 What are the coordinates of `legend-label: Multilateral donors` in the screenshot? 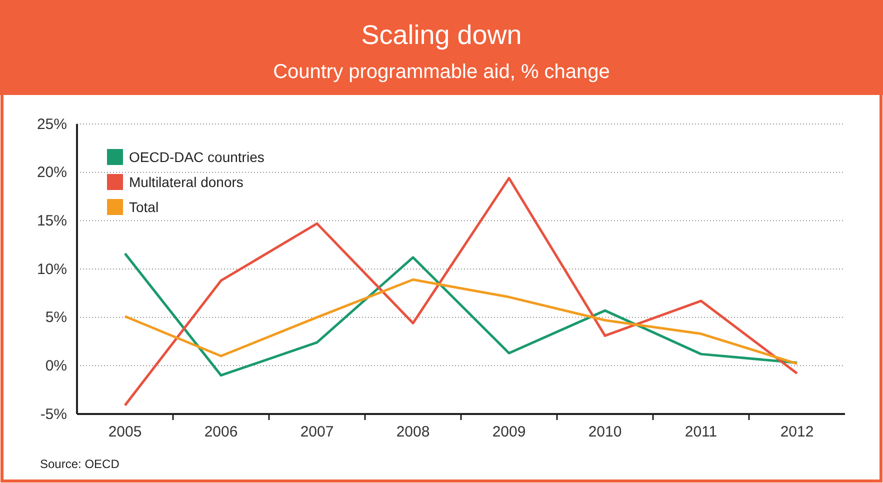 It's located at (186, 182).